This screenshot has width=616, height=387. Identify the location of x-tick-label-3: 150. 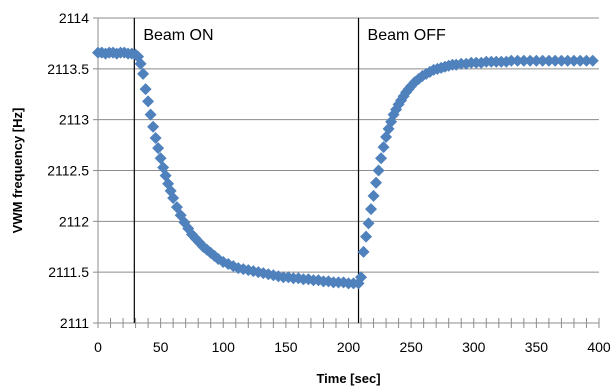
(286, 347).